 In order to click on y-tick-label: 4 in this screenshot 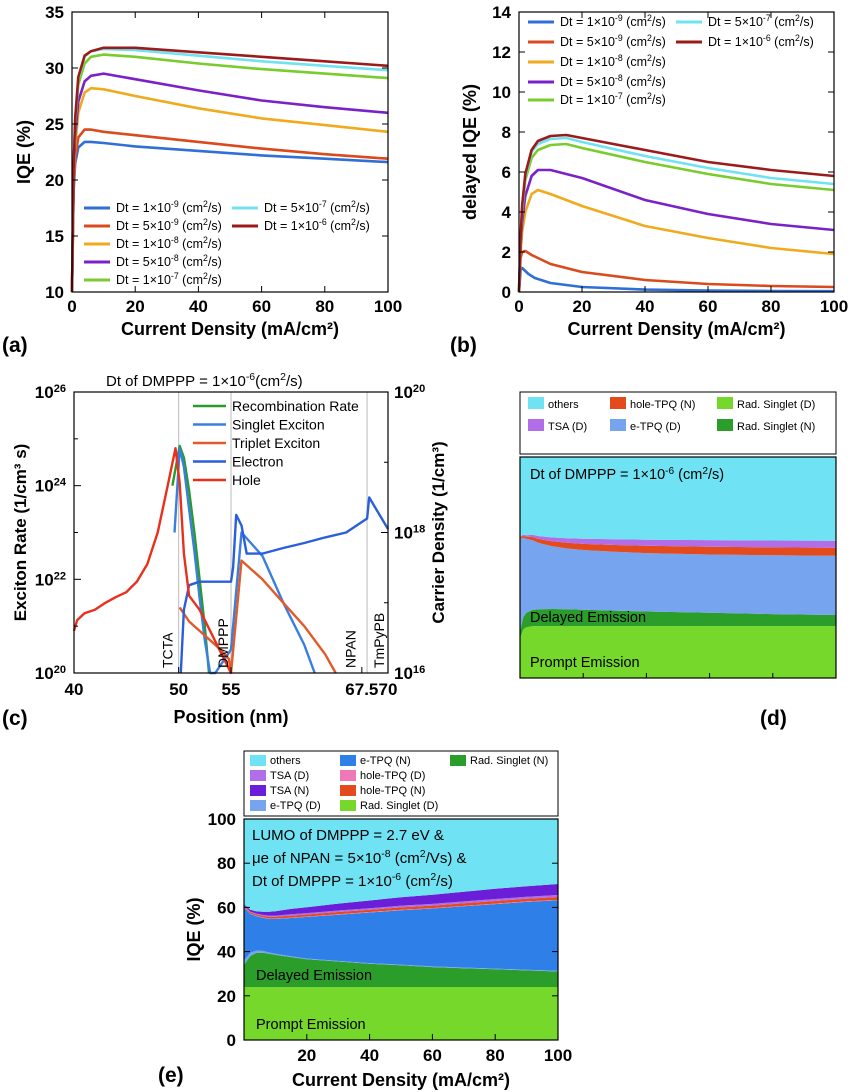, I will do `click(507, 212)`.